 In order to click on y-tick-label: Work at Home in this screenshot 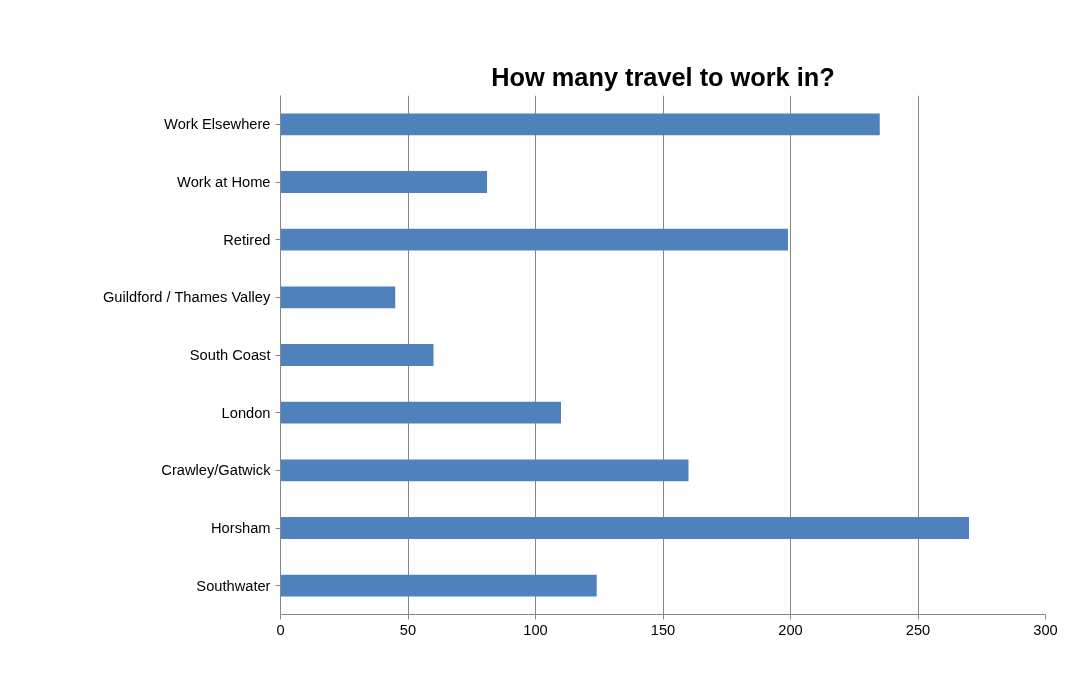, I will do `click(224, 182)`.